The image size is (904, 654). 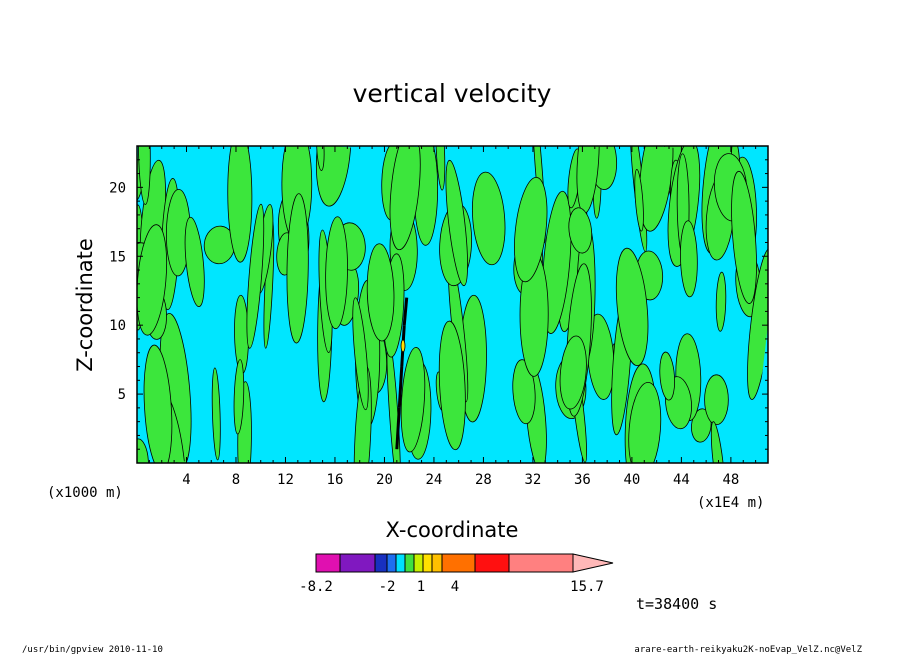 I want to click on x-unit-left: (x1000 m), so click(x=85, y=493).